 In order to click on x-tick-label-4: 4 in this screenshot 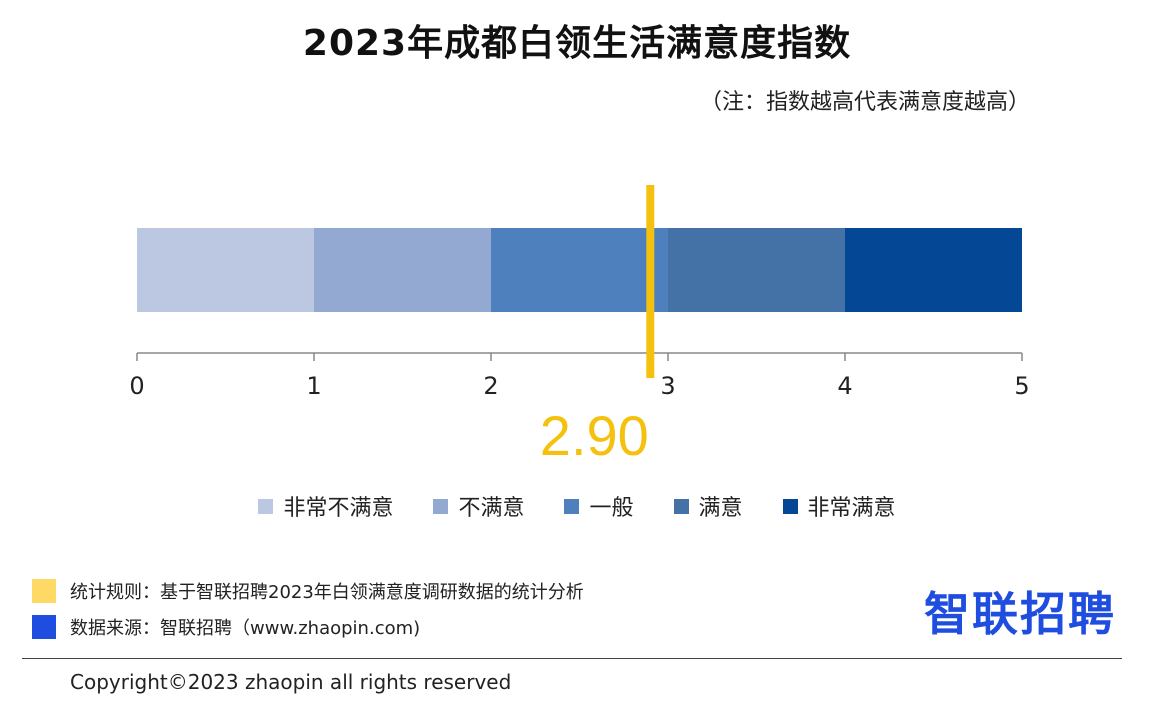, I will do `click(844, 386)`.